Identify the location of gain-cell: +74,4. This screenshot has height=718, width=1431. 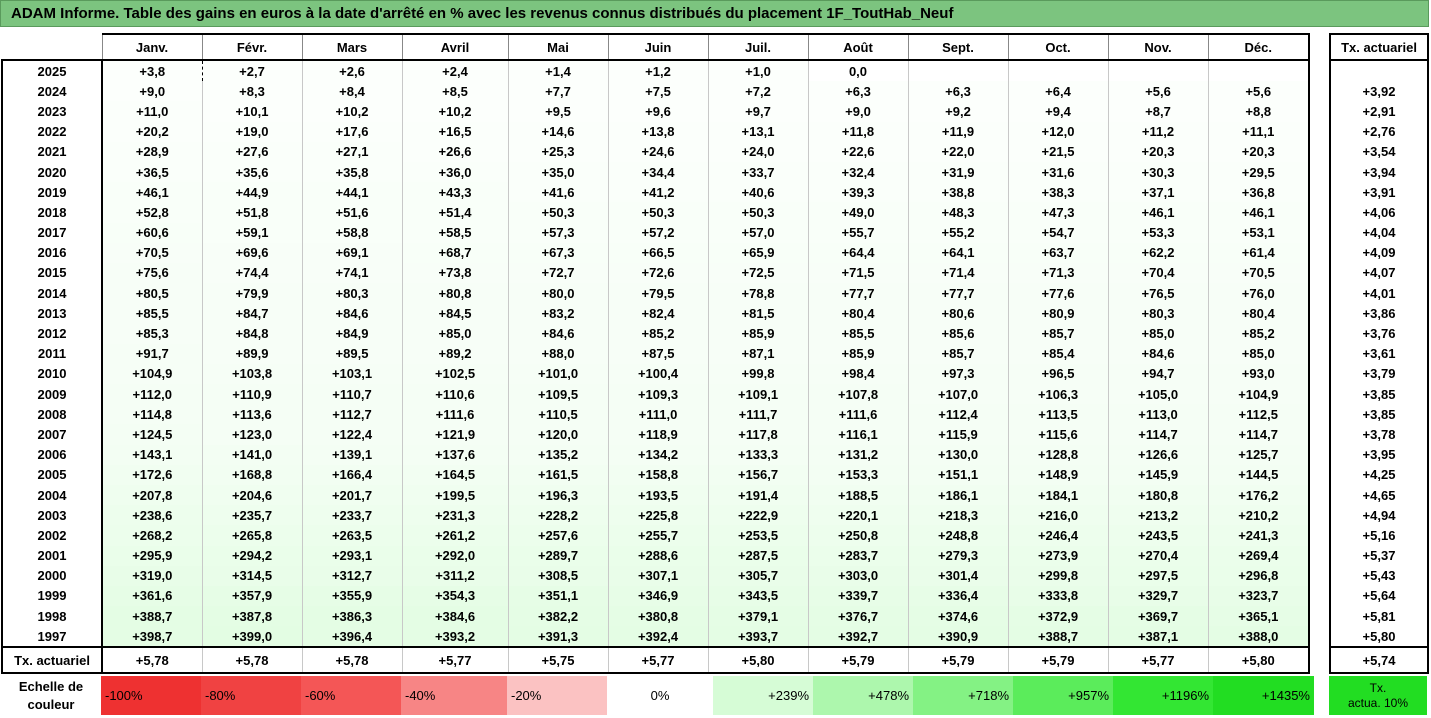
(251, 273).